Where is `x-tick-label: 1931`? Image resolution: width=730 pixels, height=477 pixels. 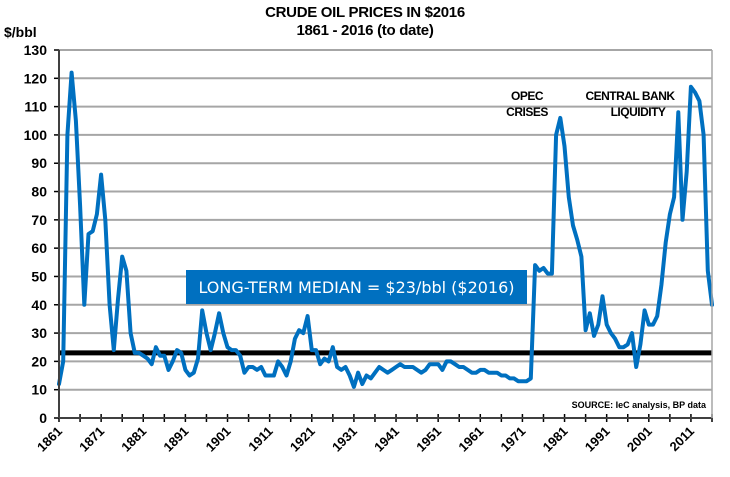
x-tick-label: 1931 is located at coordinates (344, 439).